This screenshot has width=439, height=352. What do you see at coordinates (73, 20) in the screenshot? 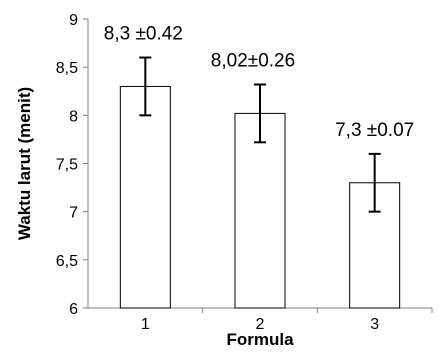
I see `y-tick-label: 9` at bounding box center [73, 20].